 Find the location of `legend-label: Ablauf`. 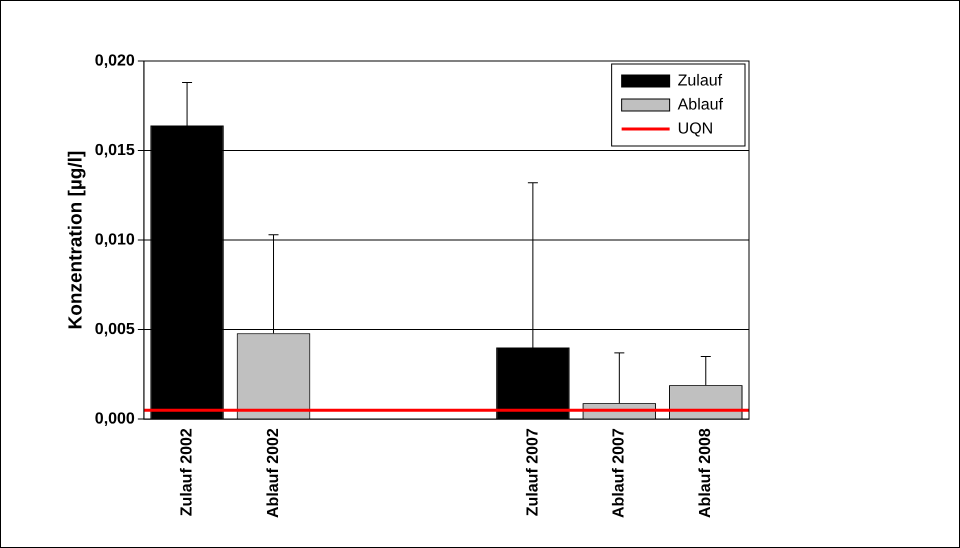

legend-label: Ablauf is located at coordinates (701, 105).